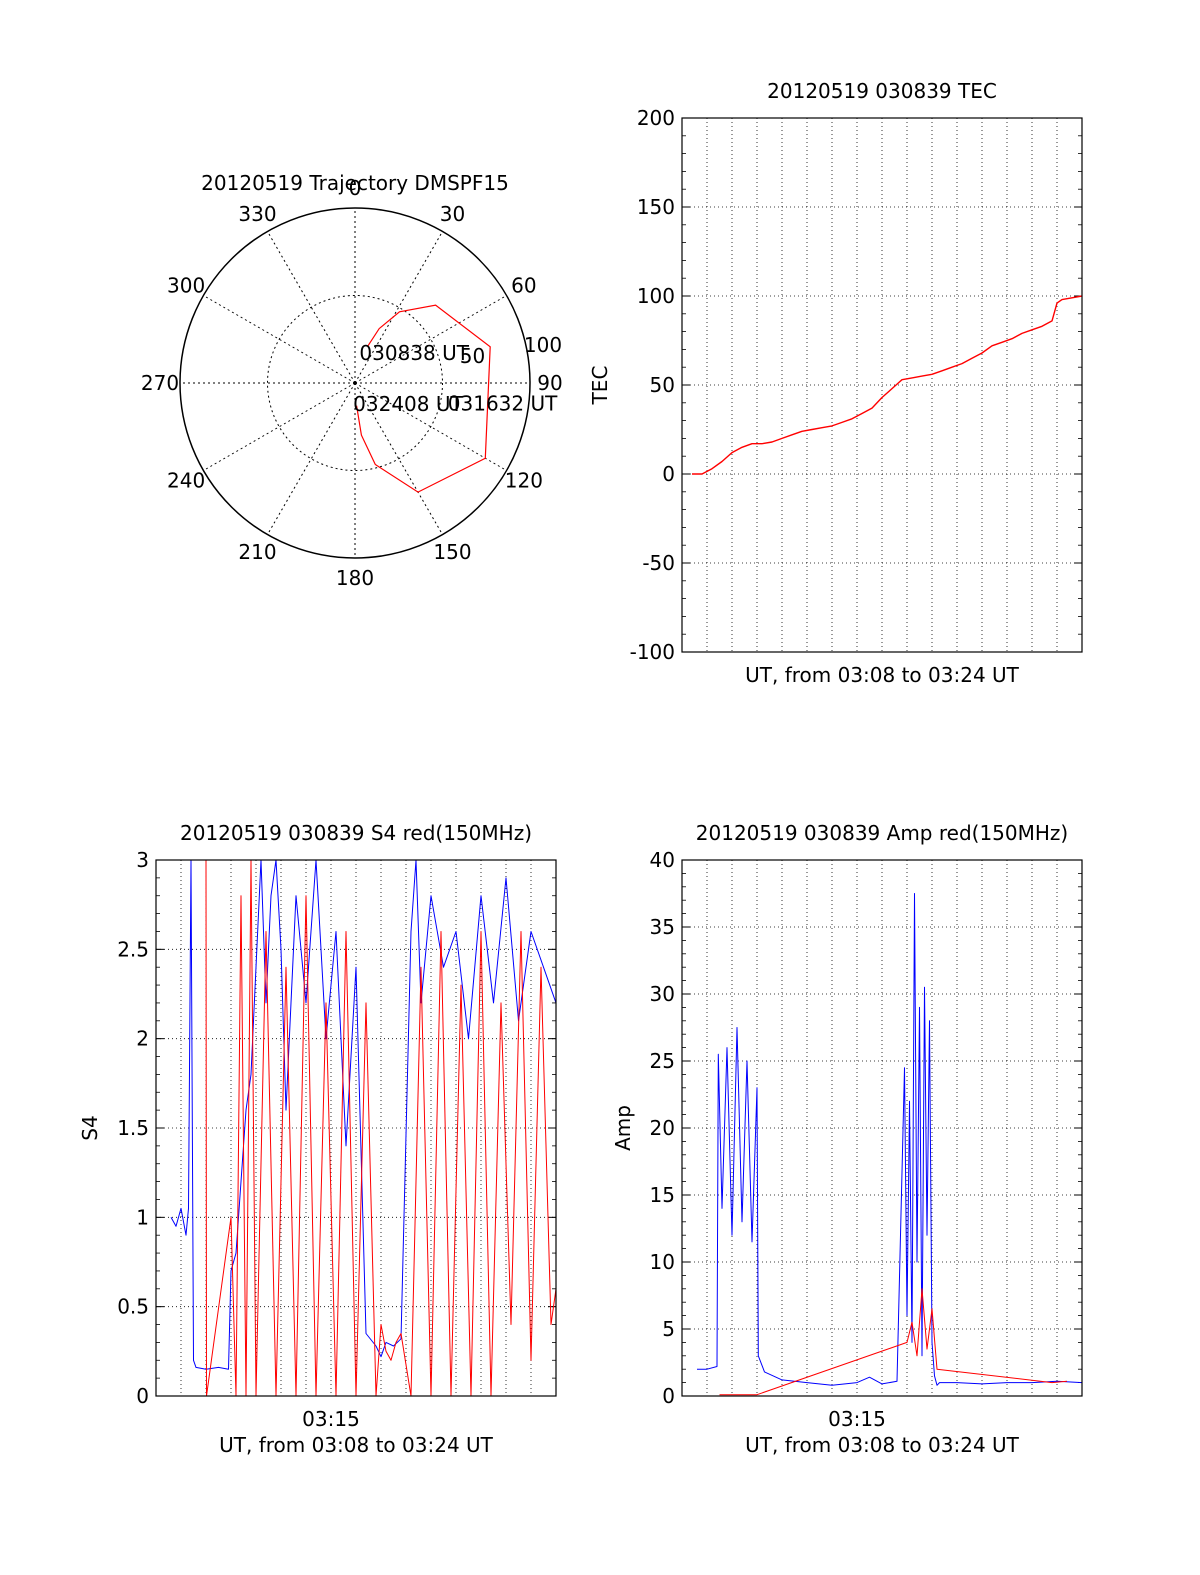 This screenshot has height=1575, width=1200. I want to click on polar-azimuth-label: 30, so click(452, 214).